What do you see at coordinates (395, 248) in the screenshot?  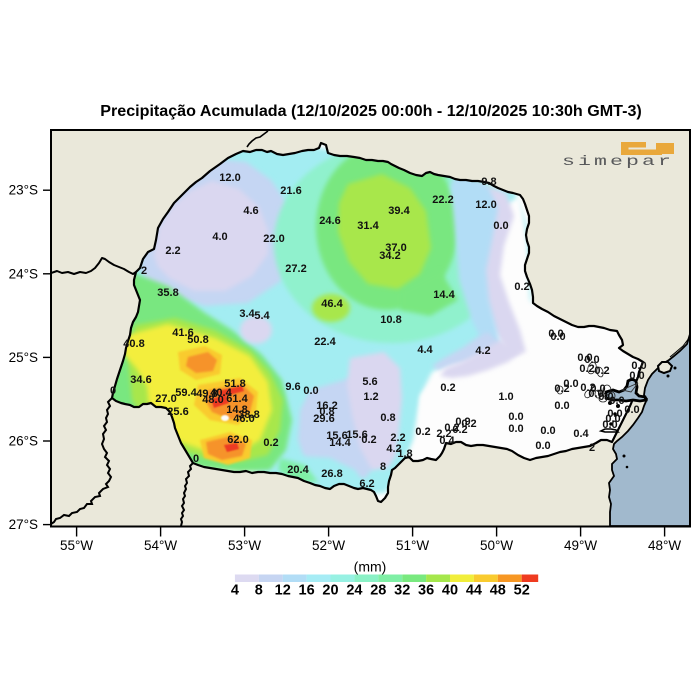 I see `svg-text: 37.0` at bounding box center [395, 248].